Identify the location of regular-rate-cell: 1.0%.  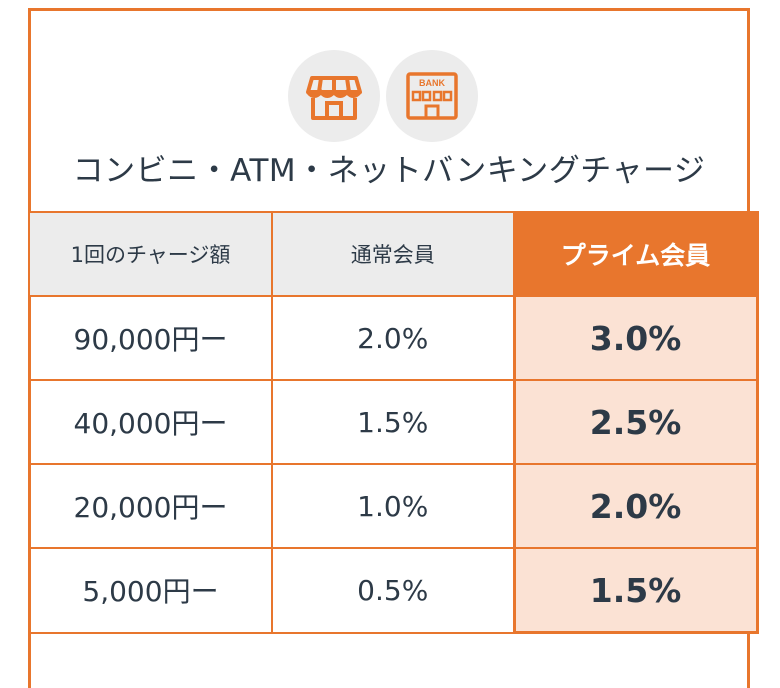
(393, 506).